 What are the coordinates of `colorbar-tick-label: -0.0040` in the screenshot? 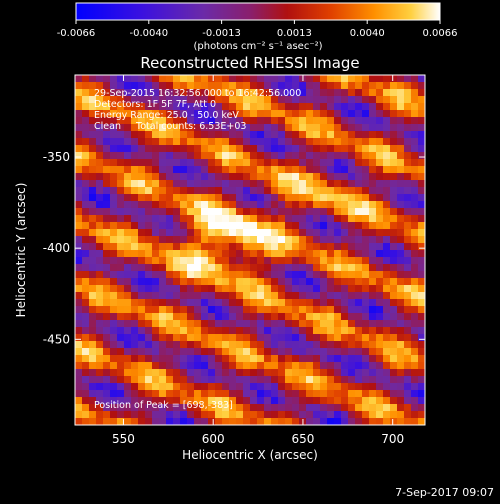 It's located at (148, 33).